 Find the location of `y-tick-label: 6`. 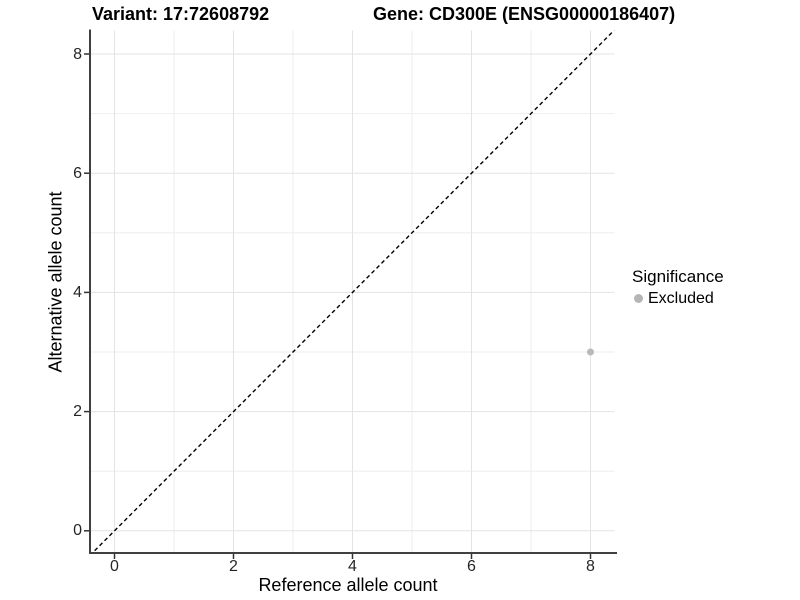

y-tick-label: 6 is located at coordinates (77, 173).